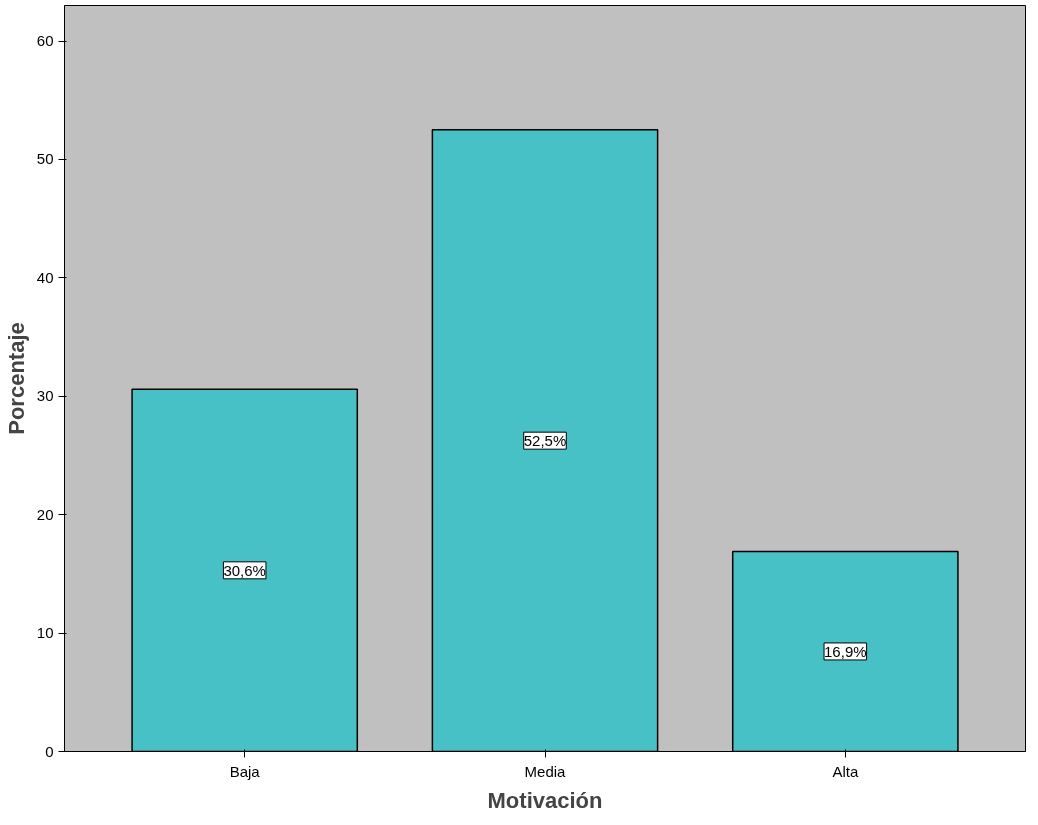 The height and width of the screenshot is (825, 1038). I want to click on y-tick-label: 10, so click(45, 633).